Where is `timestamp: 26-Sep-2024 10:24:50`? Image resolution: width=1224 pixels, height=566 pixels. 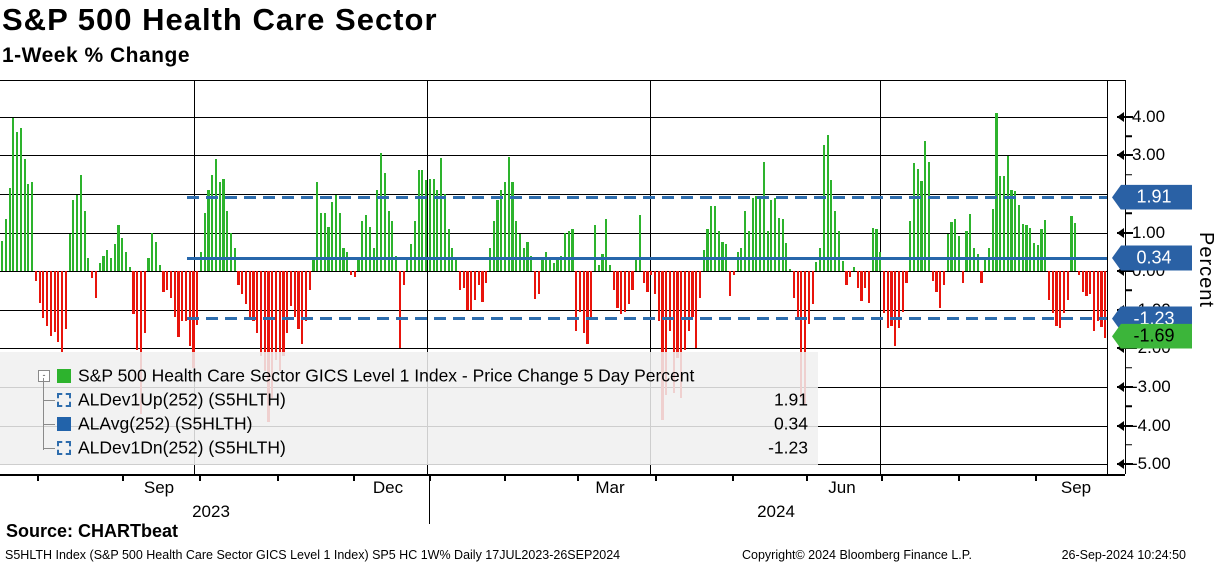
timestamp: 26-Sep-2024 10:24:50 is located at coordinates (1123, 555).